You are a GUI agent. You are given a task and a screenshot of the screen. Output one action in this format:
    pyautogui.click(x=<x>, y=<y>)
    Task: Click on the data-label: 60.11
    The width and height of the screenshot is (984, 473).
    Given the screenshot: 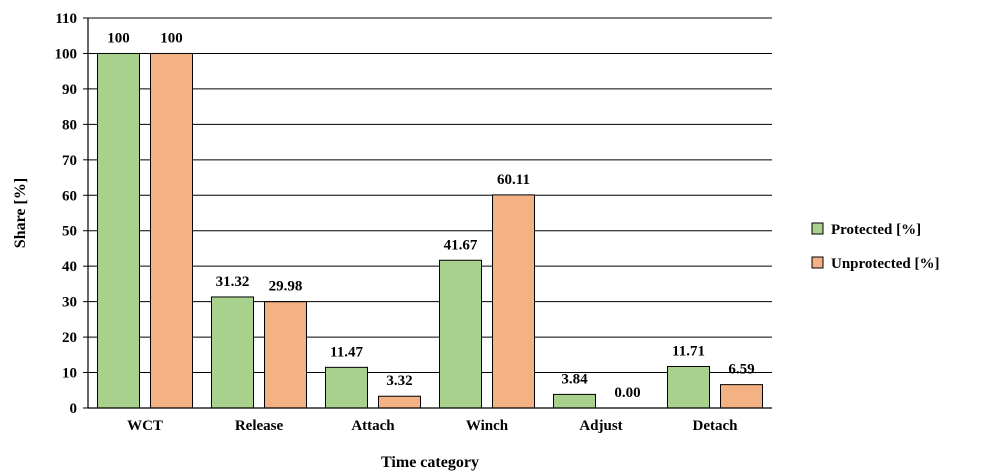 What is the action you would take?
    pyautogui.click(x=513, y=180)
    